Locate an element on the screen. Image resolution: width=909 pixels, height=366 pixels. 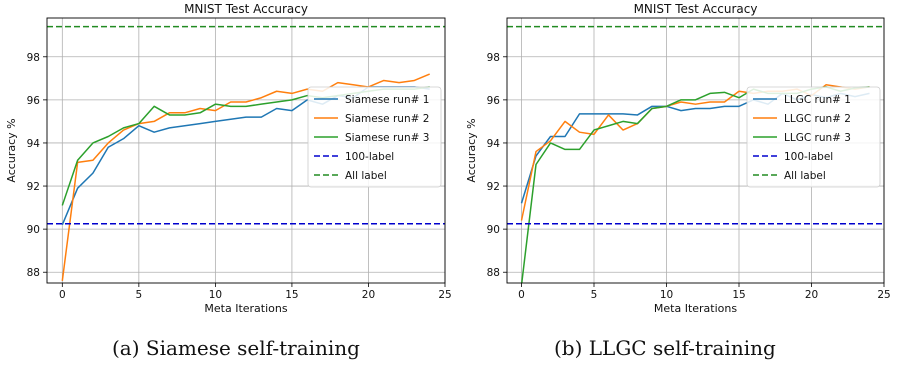
legend-entry: LLGC run# 3 is located at coordinates (817, 138).